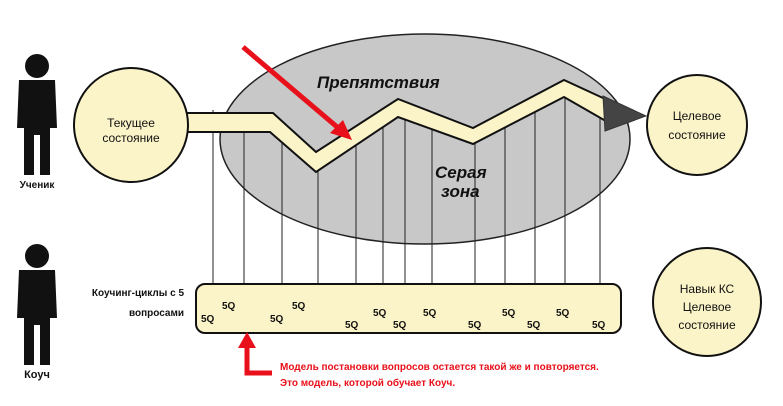  What do you see at coordinates (460, 191) in the screenshot?
I see `grey-zone-line2: зона` at bounding box center [460, 191].